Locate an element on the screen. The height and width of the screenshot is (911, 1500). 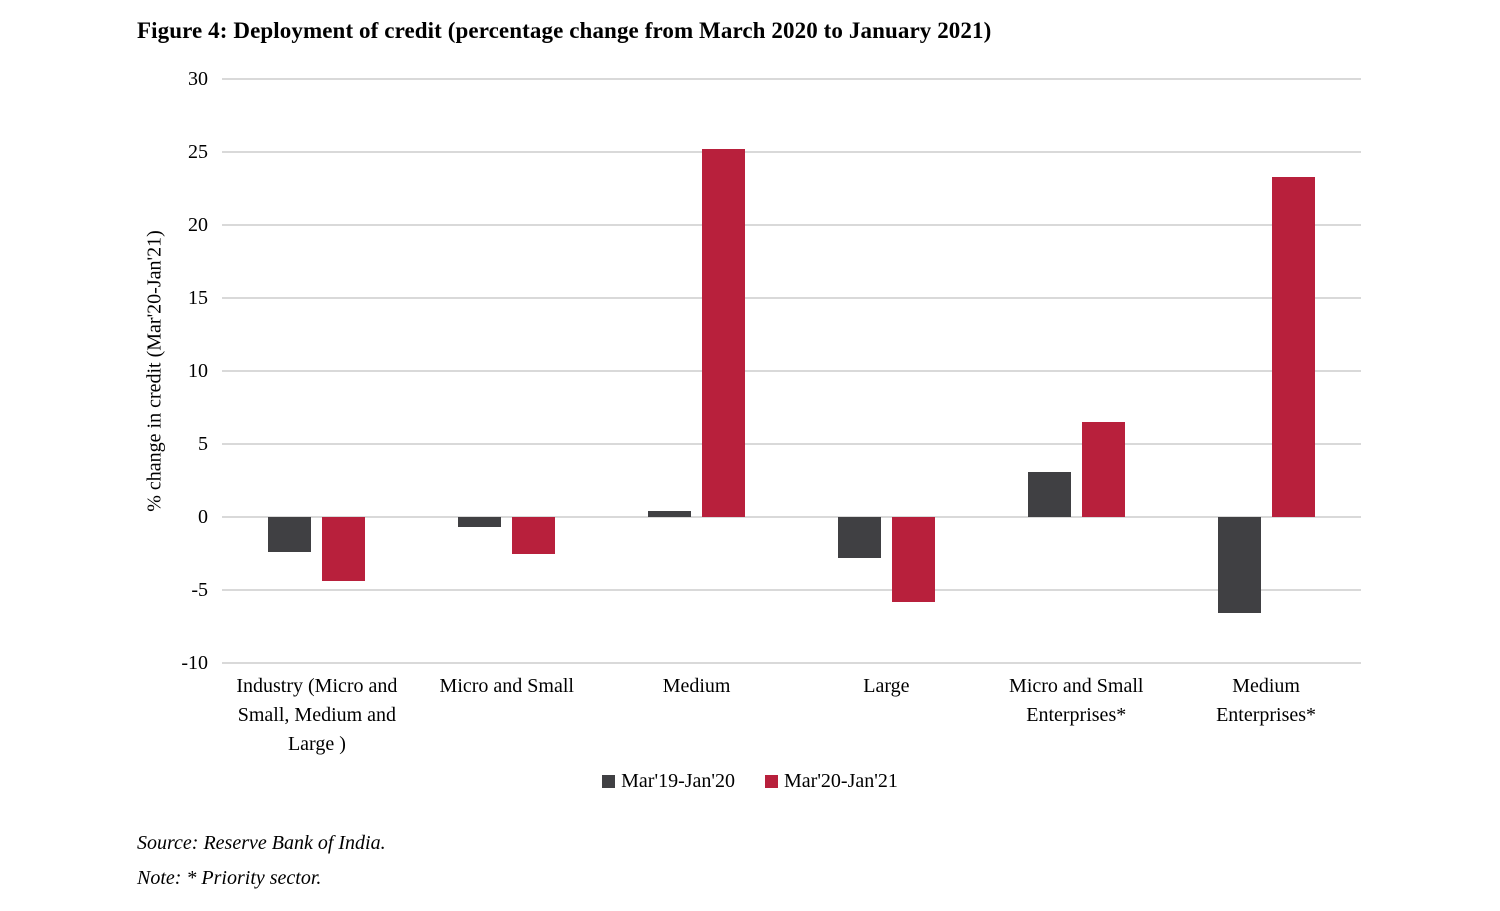
legend-swatch-dark is located at coordinates (609, 781).